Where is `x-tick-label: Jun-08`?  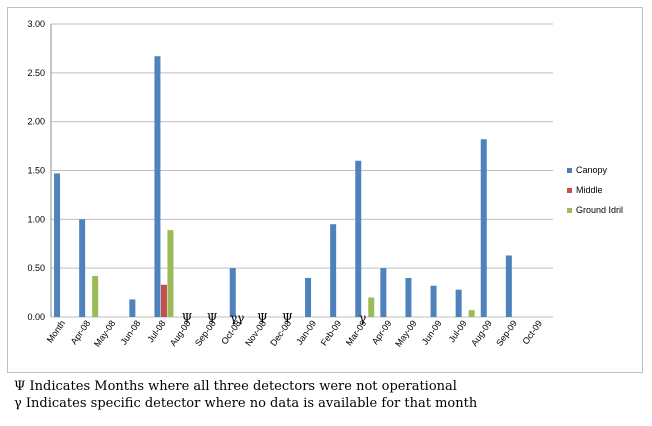
x-tick-label: Jun-08 is located at coordinates (131, 332).